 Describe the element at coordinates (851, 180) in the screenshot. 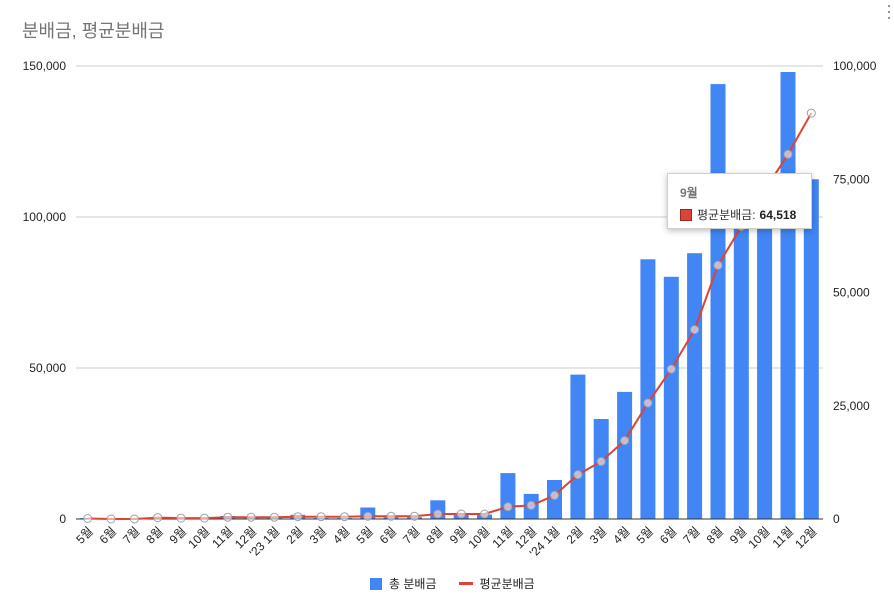

I see `y-right-tick-label: 75,000` at that location.